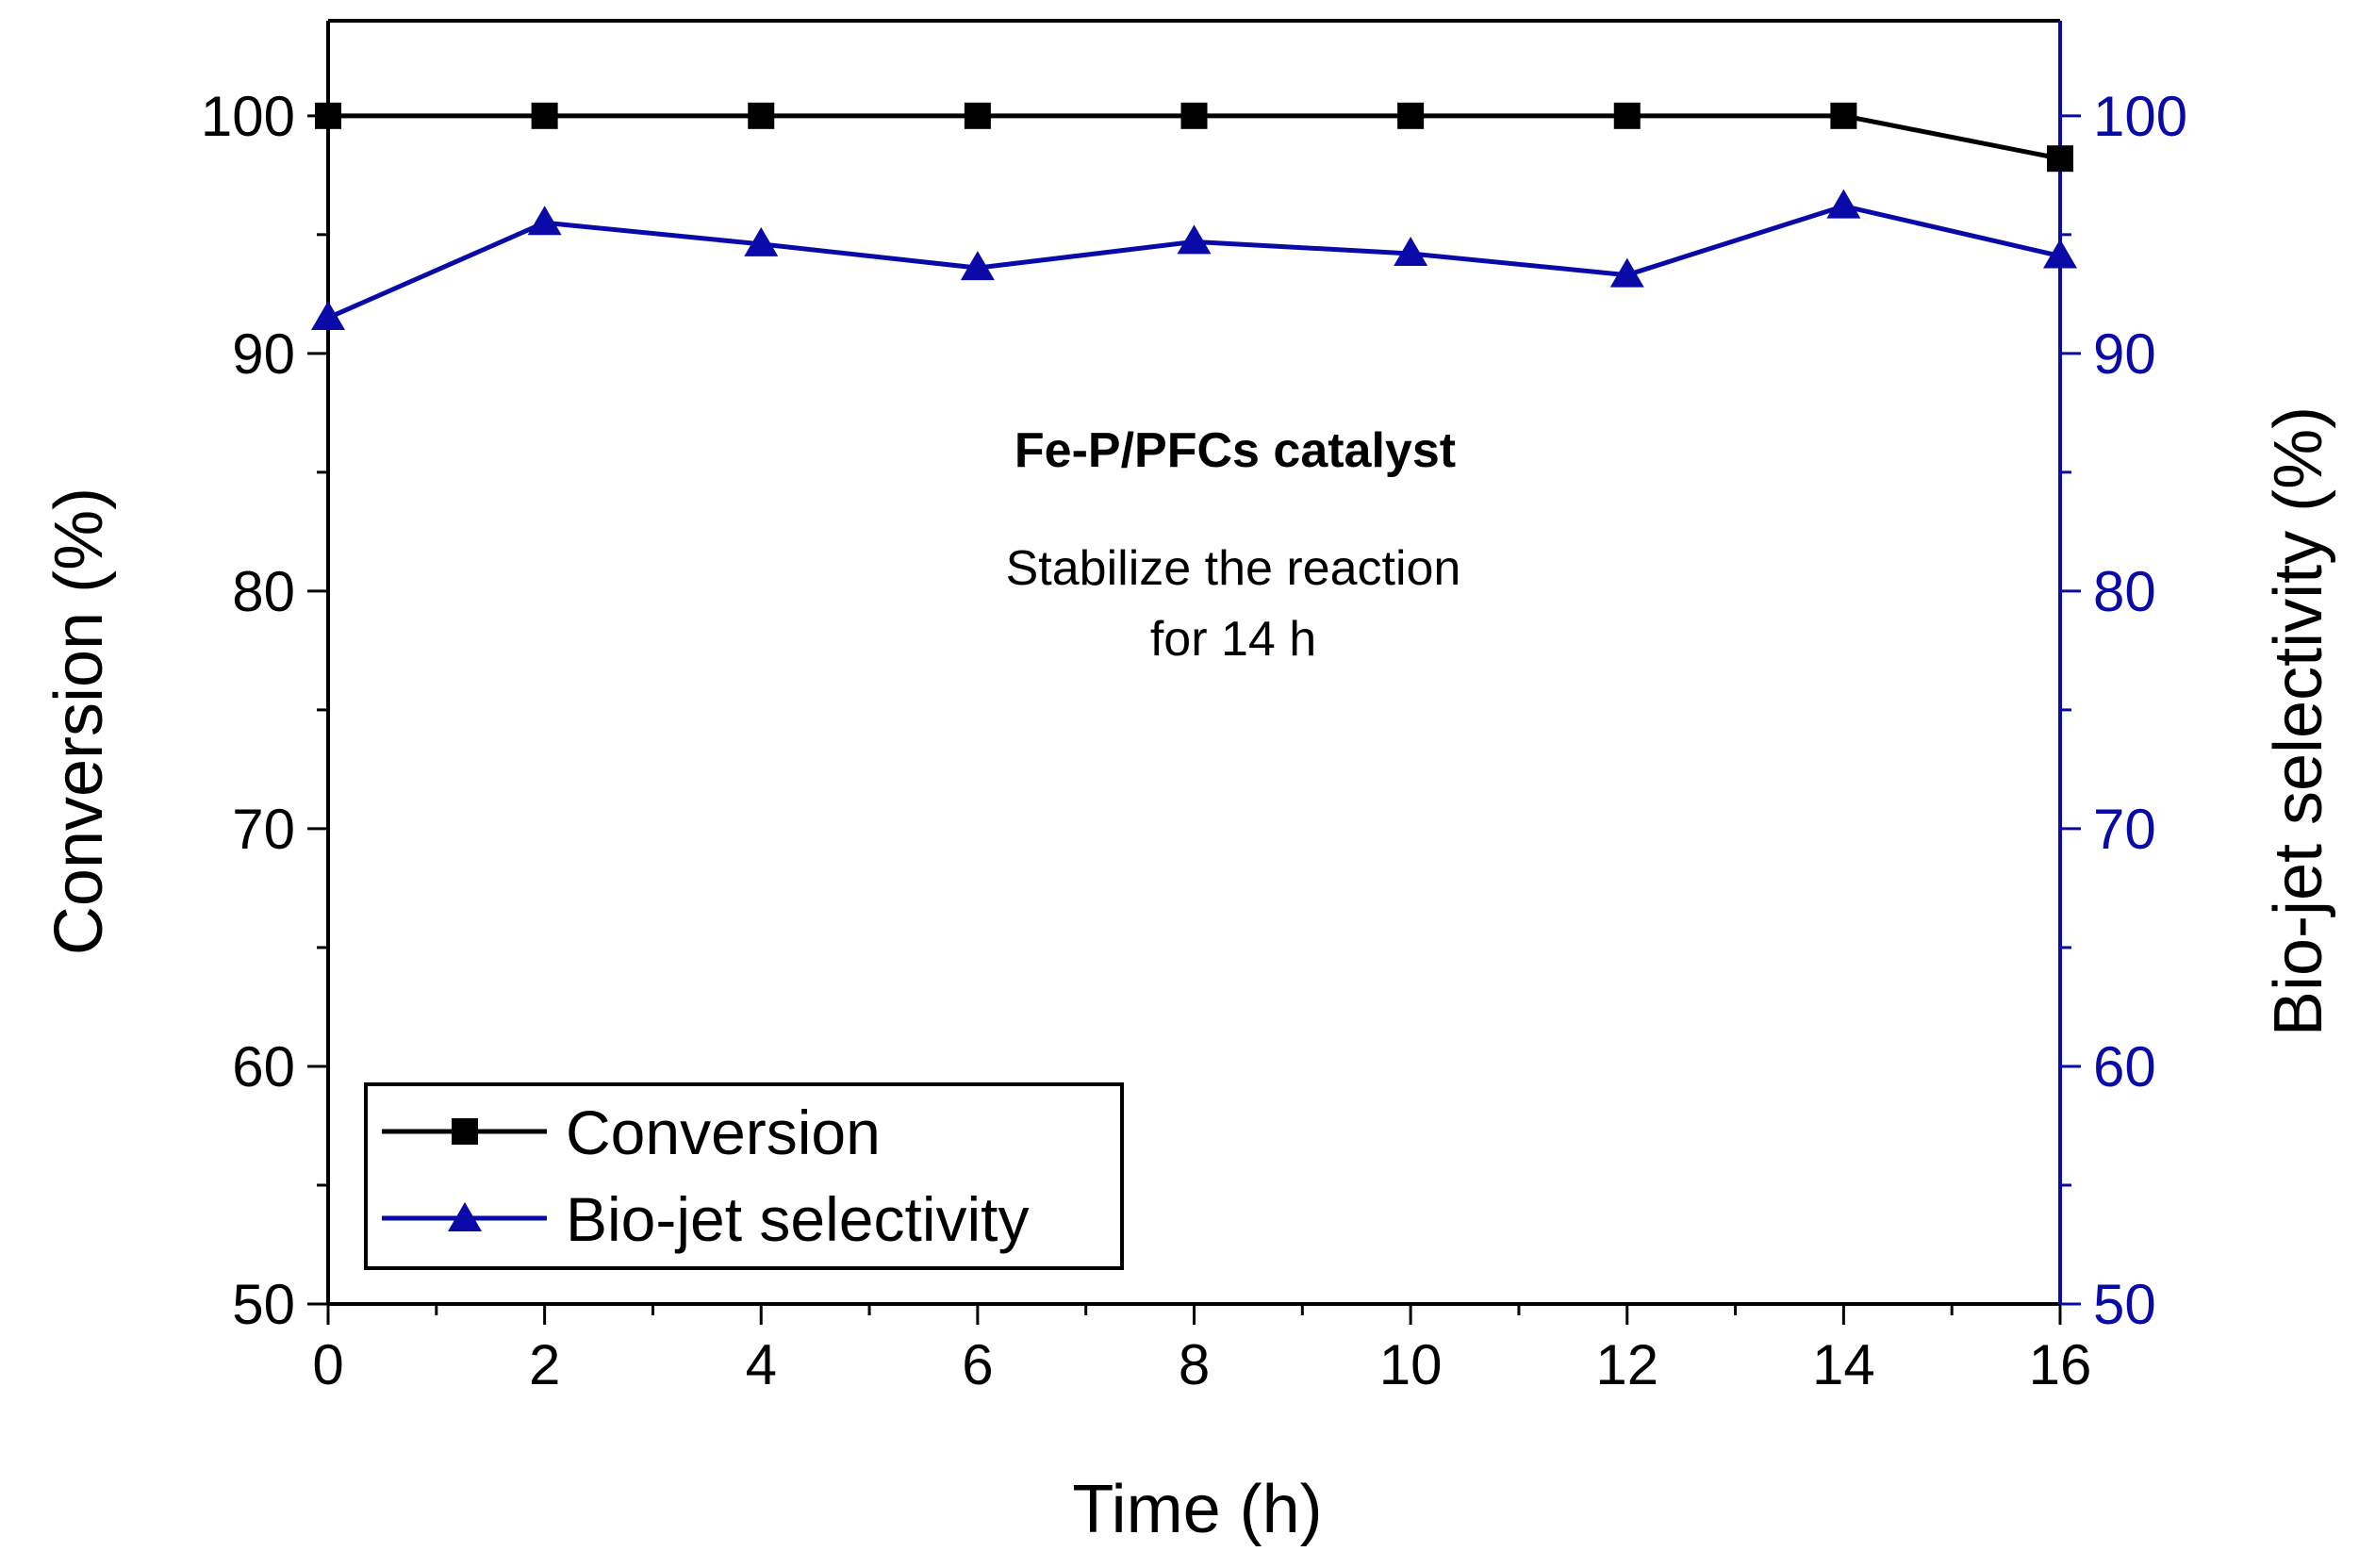 This screenshot has height=1568, width=2359. Describe the element at coordinates (723, 1132) in the screenshot. I see `legend-conversion-label: Conversion` at that location.